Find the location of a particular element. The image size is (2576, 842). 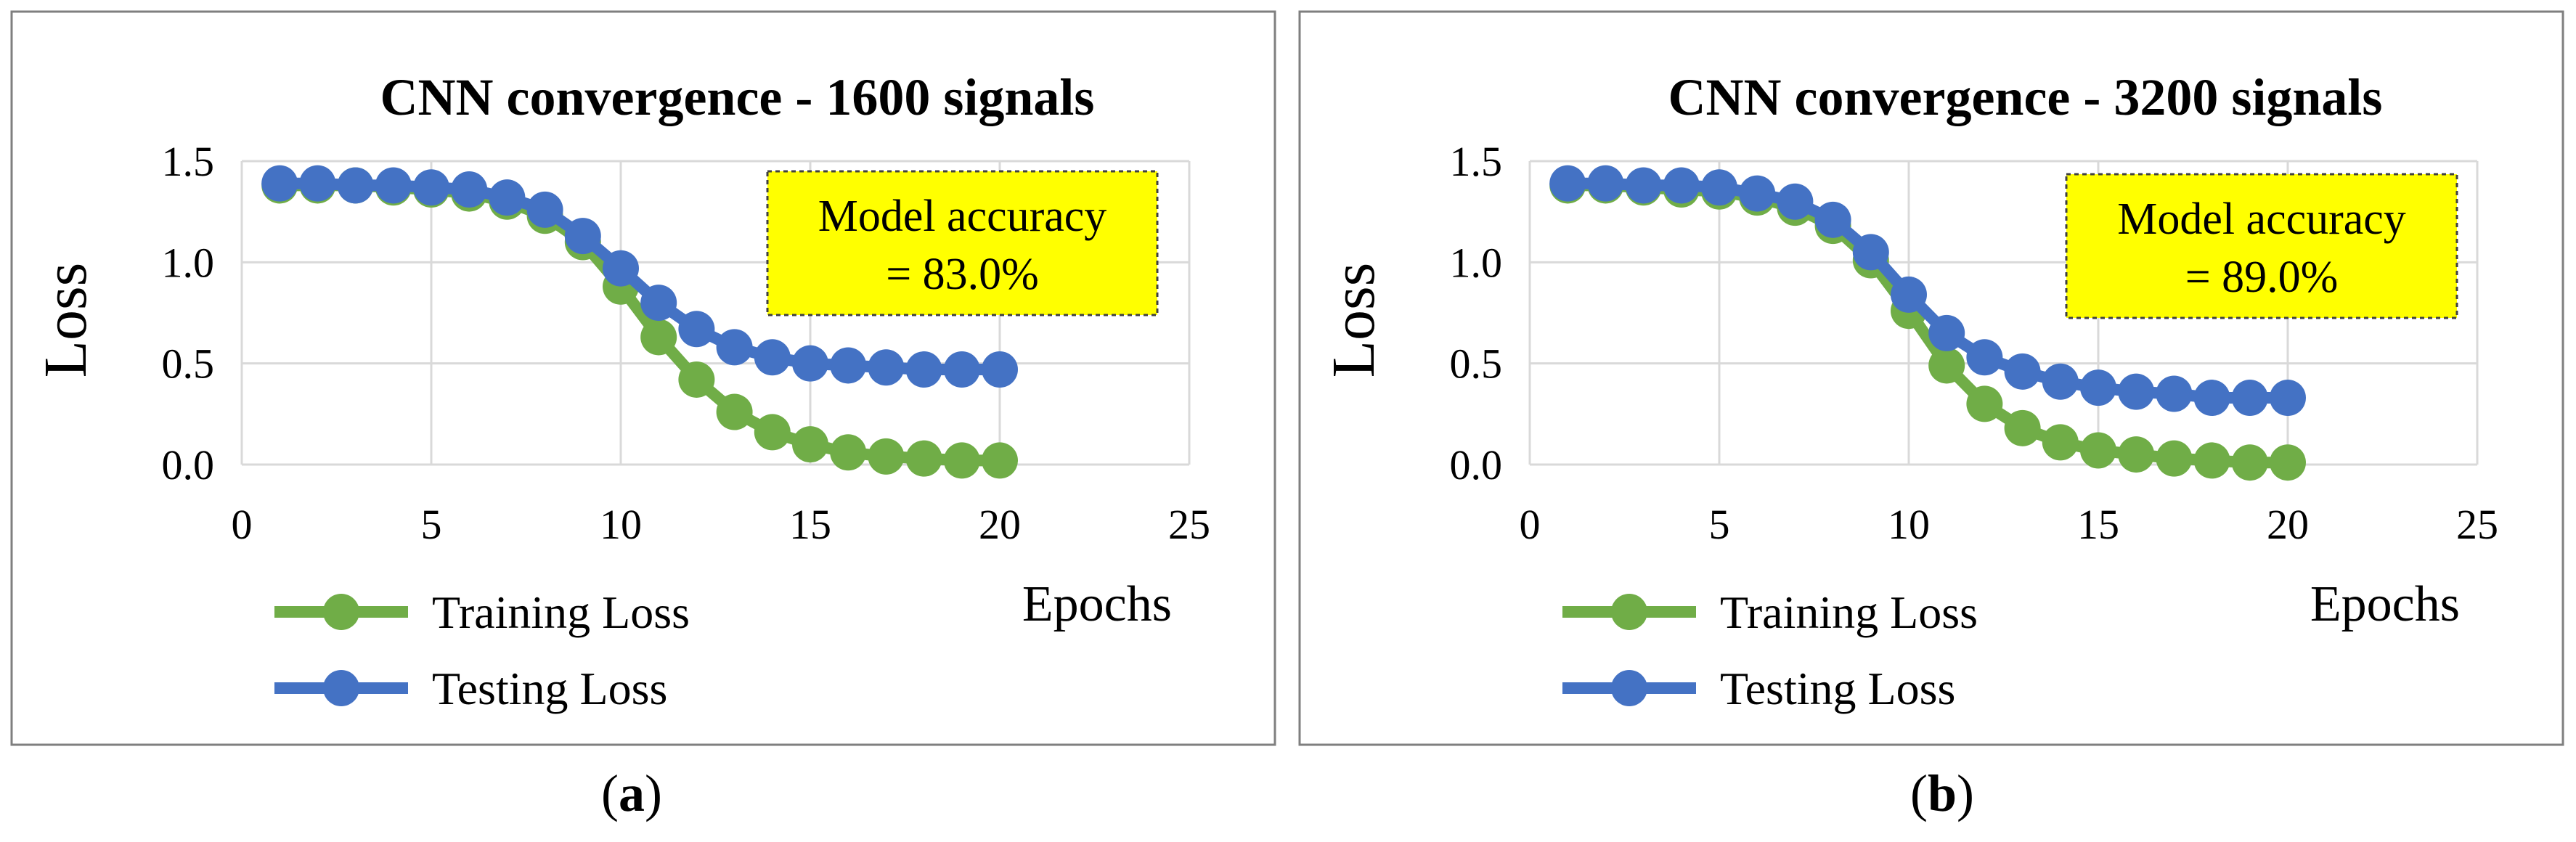

accuracy-annotation-line2: = 83.0% is located at coordinates (962, 274).